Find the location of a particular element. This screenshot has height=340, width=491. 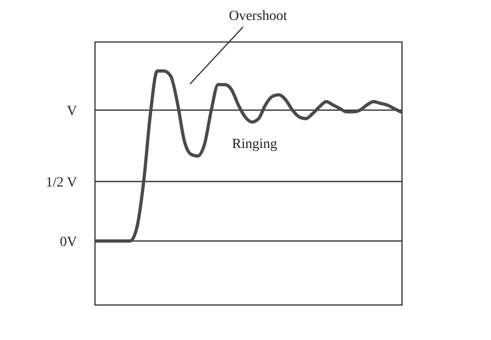

text: Overshoot is located at coordinates (258, 16).